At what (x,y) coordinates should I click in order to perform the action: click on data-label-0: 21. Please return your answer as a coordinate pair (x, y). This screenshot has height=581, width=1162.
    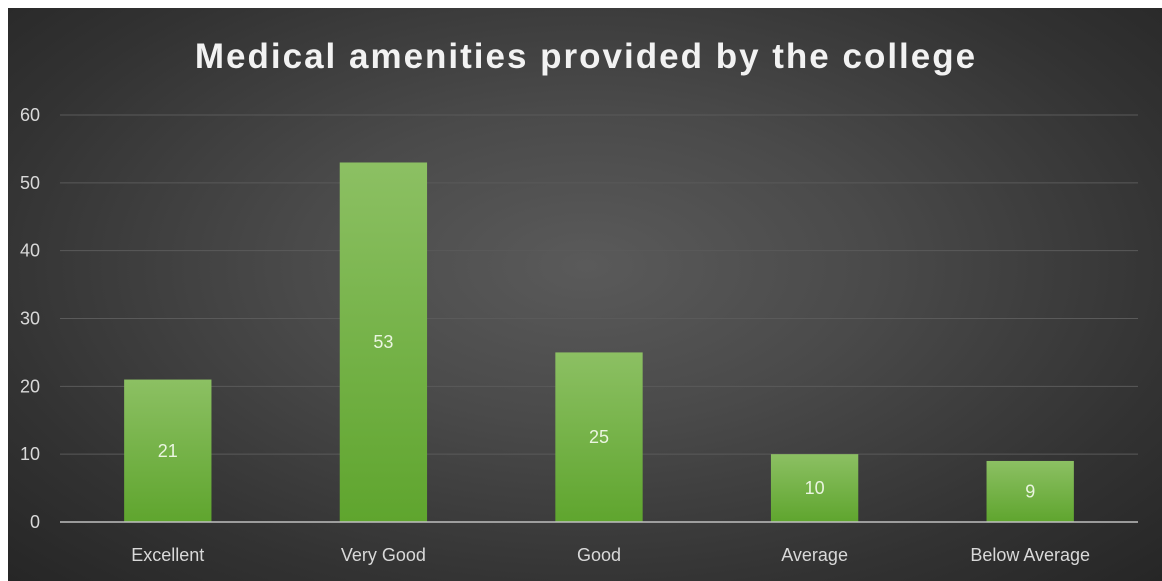
    Looking at the image, I should click on (168, 451).